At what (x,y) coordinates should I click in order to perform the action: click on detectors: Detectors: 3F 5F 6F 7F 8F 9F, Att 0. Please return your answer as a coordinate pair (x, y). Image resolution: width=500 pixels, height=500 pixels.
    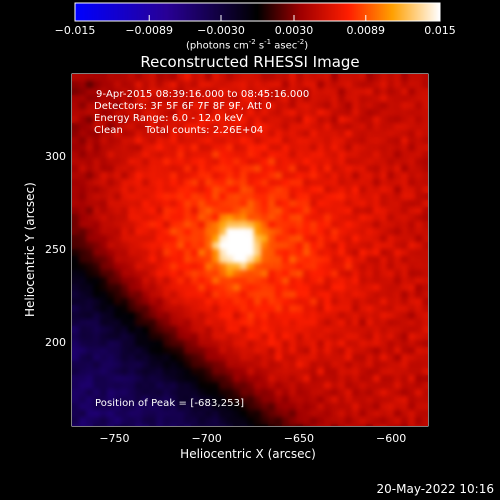
    Looking at the image, I should click on (183, 106).